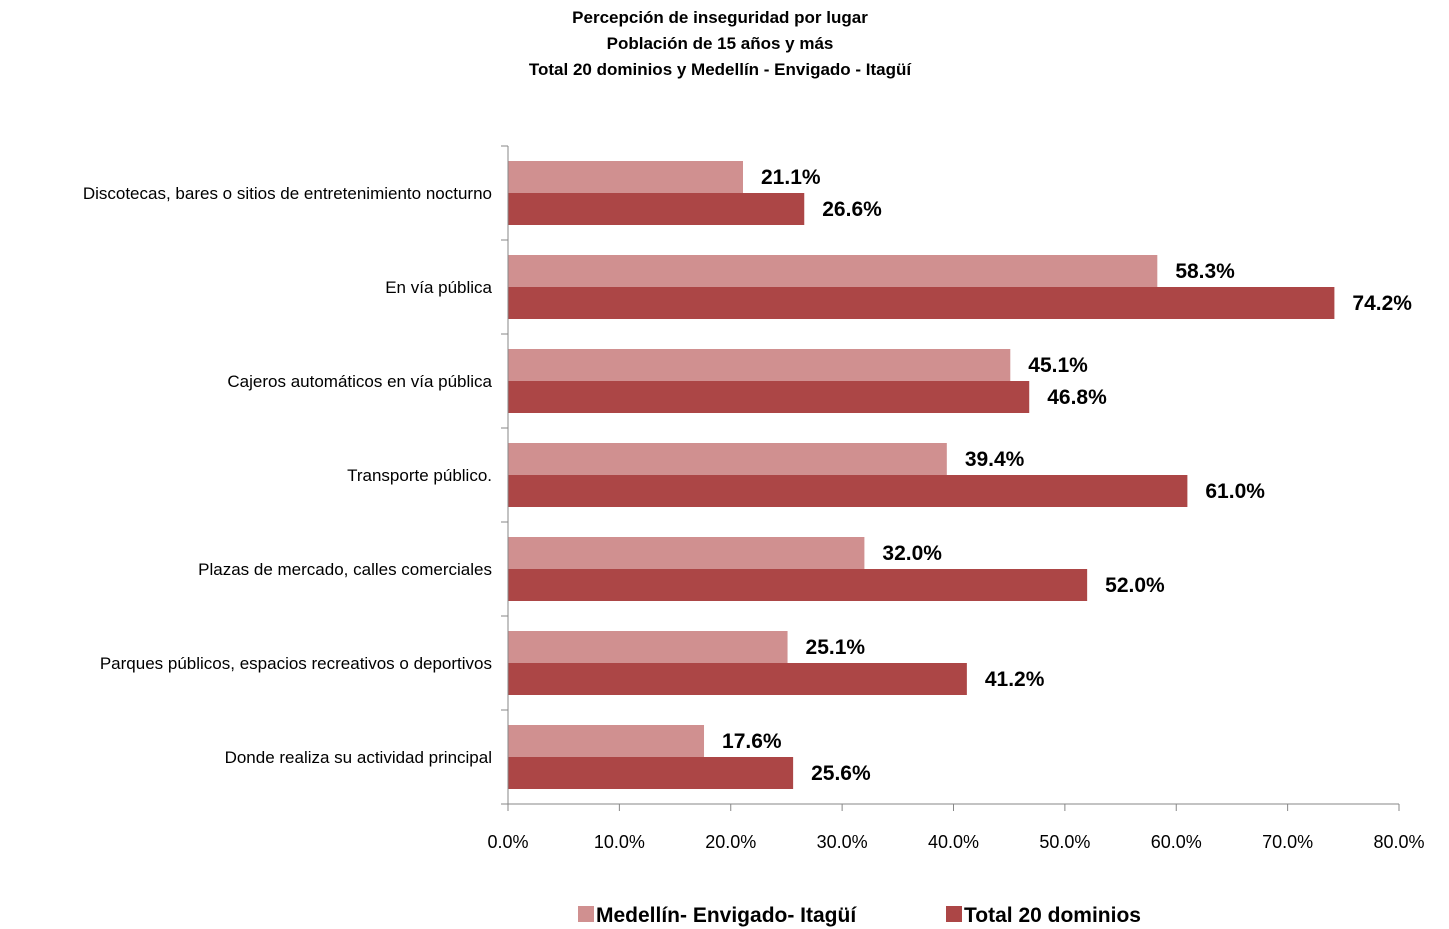  What do you see at coordinates (1205, 271) in the screenshot?
I see `data-label: 58.3%` at bounding box center [1205, 271].